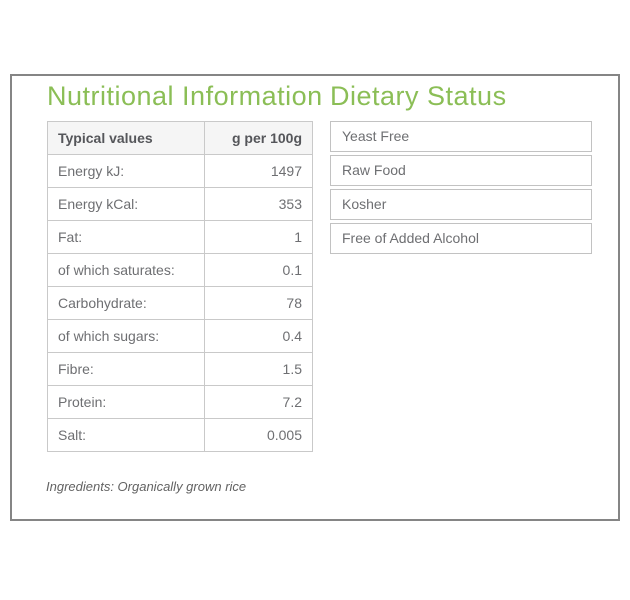 Image resolution: width=630 pixels, height=600 pixels. I want to click on row-value: 78, so click(258, 303).